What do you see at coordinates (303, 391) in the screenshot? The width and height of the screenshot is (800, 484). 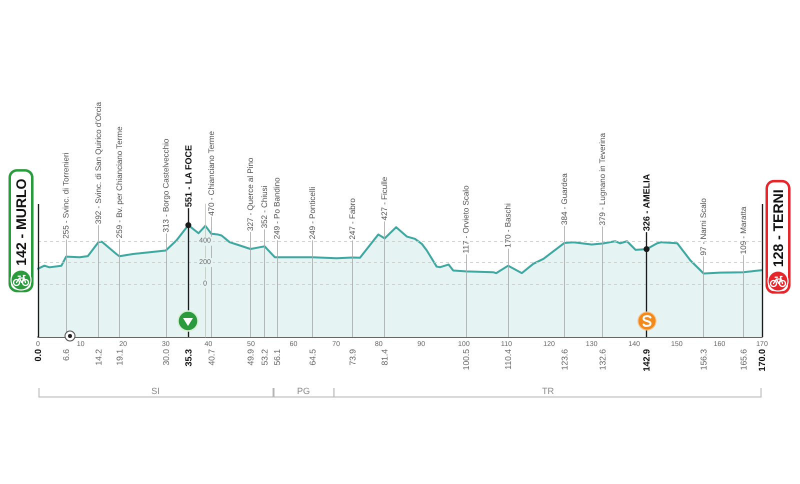 I see `text: PG` at bounding box center [303, 391].